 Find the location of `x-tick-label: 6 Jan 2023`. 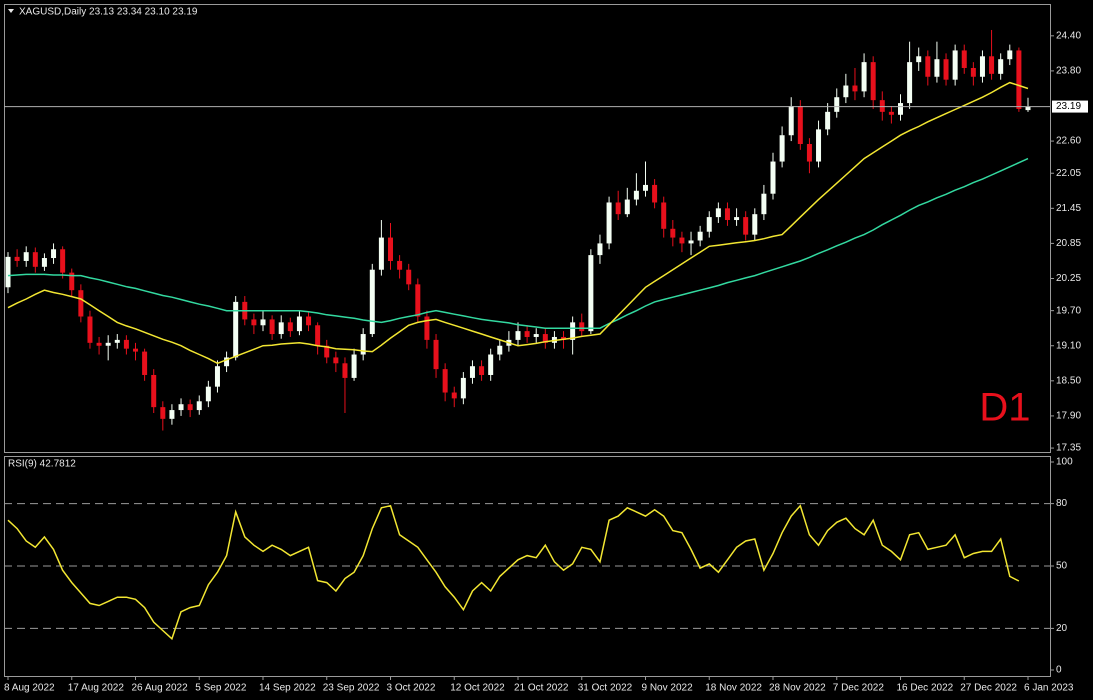

x-tick-label: 6 Jan 2023 is located at coordinates (1049, 688).